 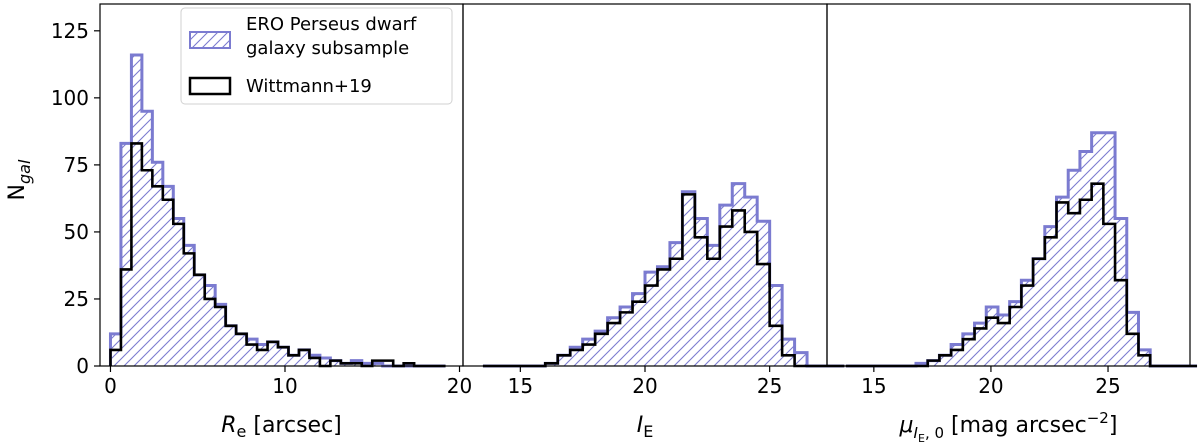 What do you see at coordinates (284, 386) in the screenshot?
I see `x-tick-label-Re-10: 10` at bounding box center [284, 386].